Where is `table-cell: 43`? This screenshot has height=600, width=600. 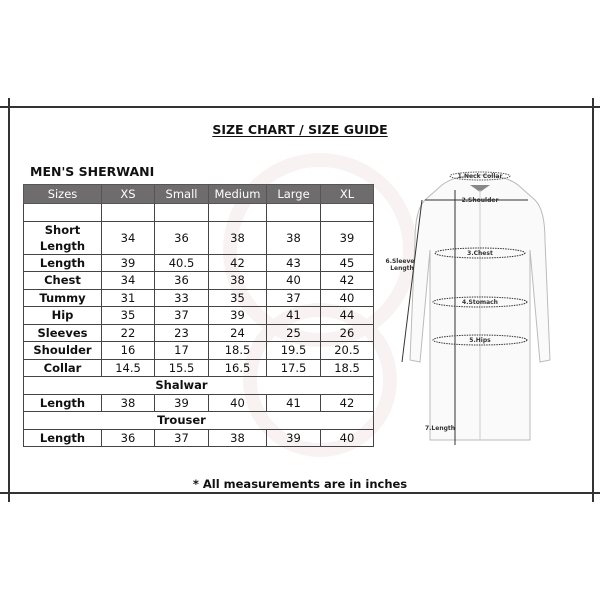 table-cell: 43 is located at coordinates (293, 262).